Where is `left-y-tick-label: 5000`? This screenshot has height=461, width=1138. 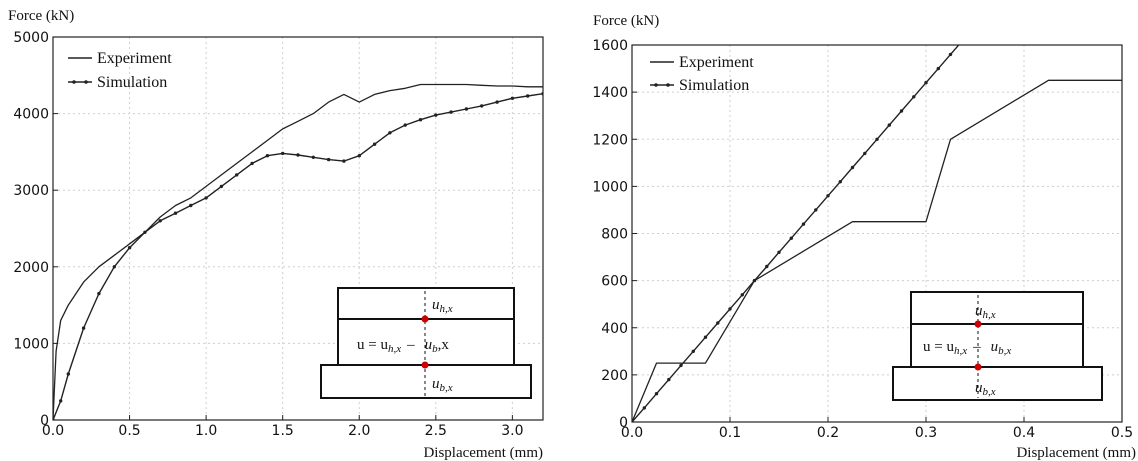 left-y-tick-label: 5000 is located at coordinates (31, 38).